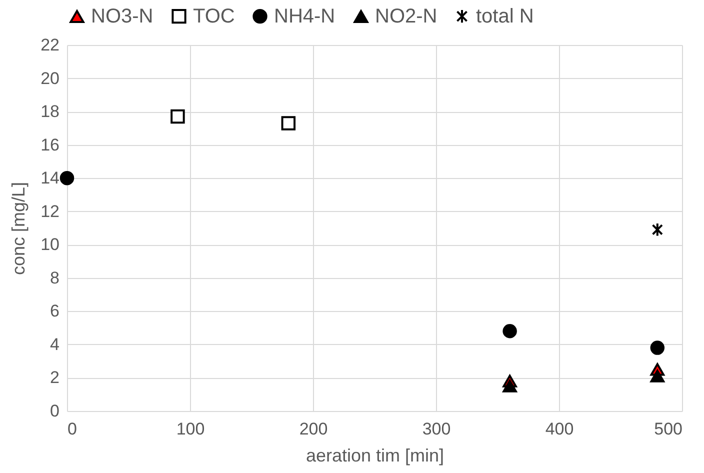  Describe the element at coordinates (122, 17) in the screenshot. I see `legend-label: NO3-N` at that location.